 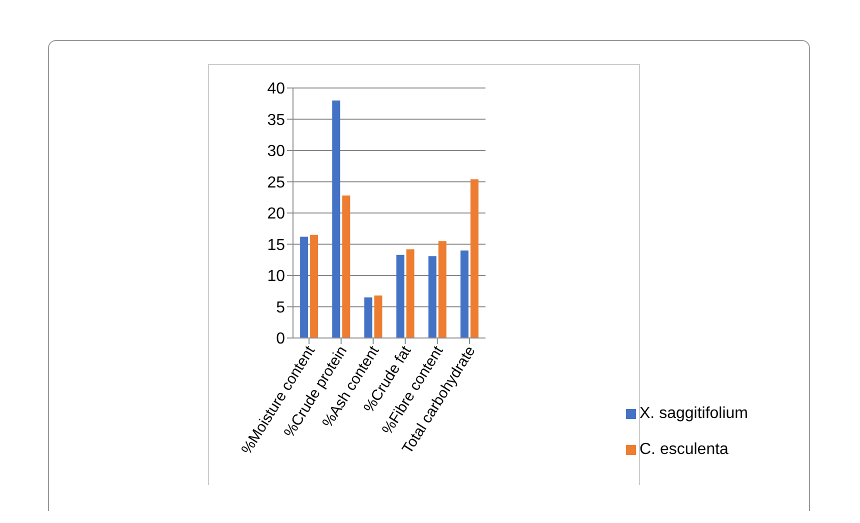 What do you see at coordinates (276, 214) in the screenshot?
I see `y-tick-label: 20` at bounding box center [276, 214].